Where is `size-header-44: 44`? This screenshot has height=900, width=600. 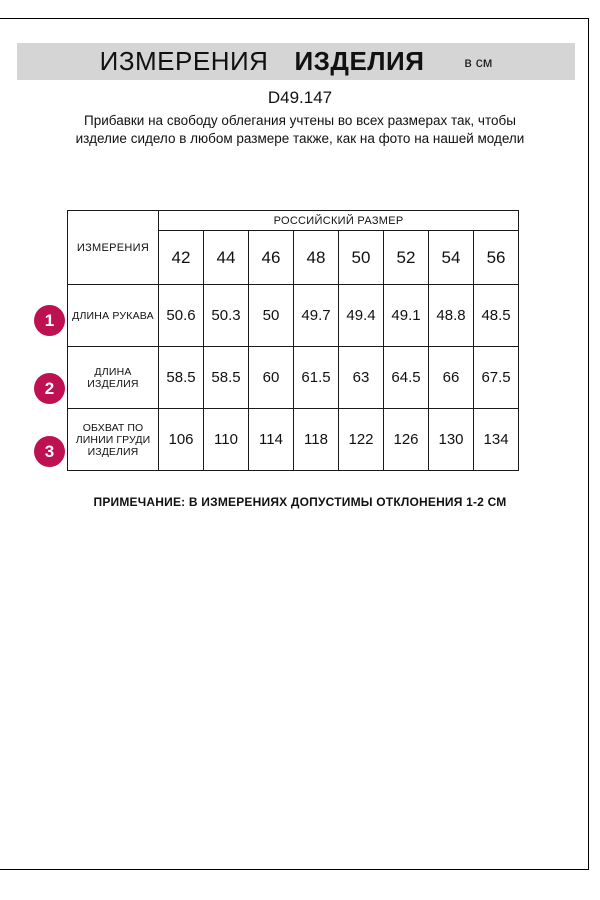 size-header-44: 44 is located at coordinates (226, 257).